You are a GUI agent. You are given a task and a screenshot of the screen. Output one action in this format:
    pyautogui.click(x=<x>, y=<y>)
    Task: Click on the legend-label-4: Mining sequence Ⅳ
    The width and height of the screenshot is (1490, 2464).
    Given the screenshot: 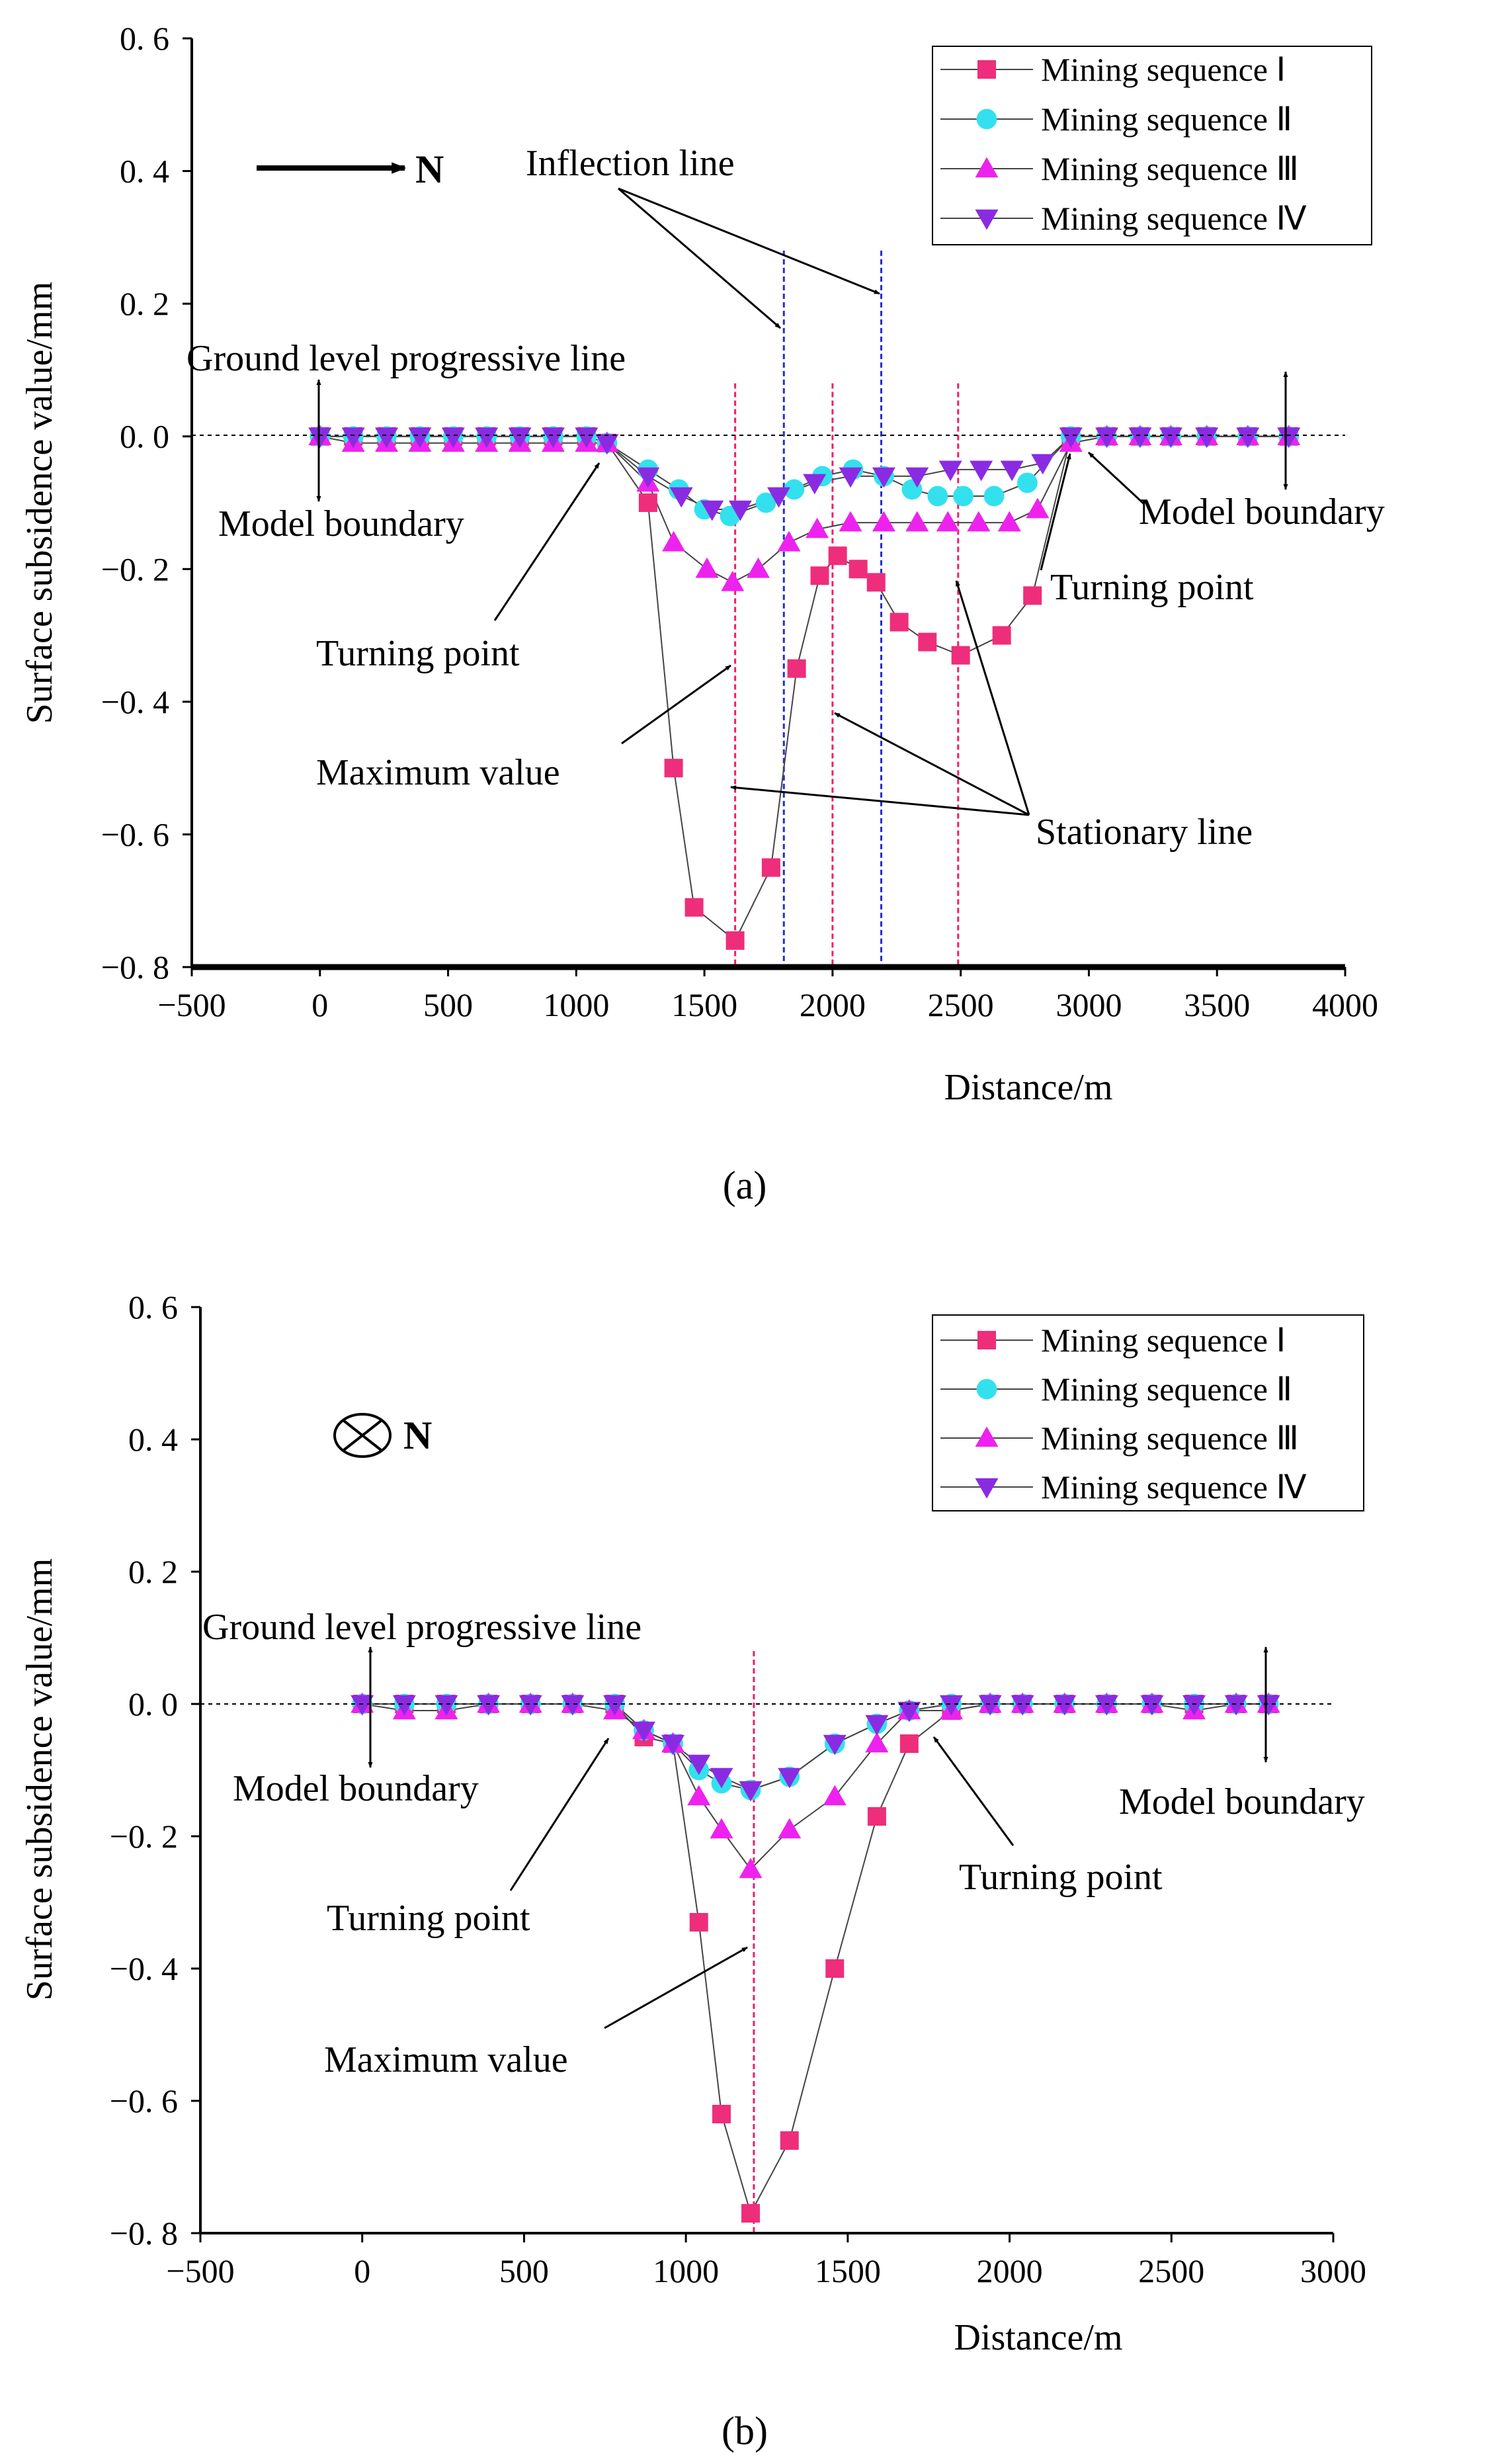 What is the action you would take?
    pyautogui.click(x=1174, y=1487)
    